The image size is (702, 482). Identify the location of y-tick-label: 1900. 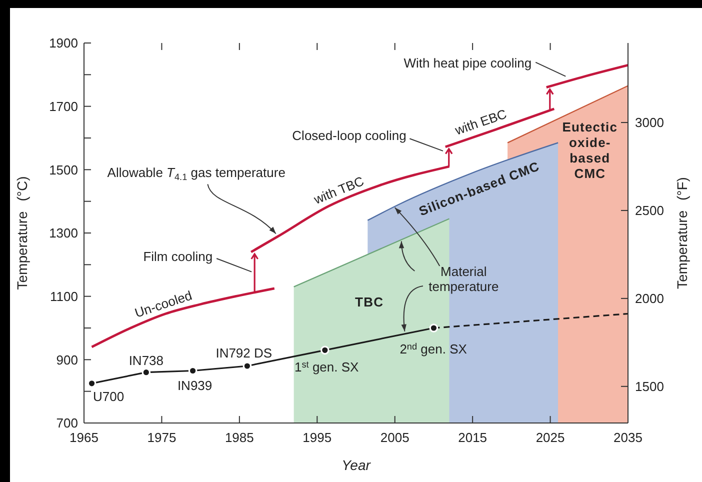
(63, 43).